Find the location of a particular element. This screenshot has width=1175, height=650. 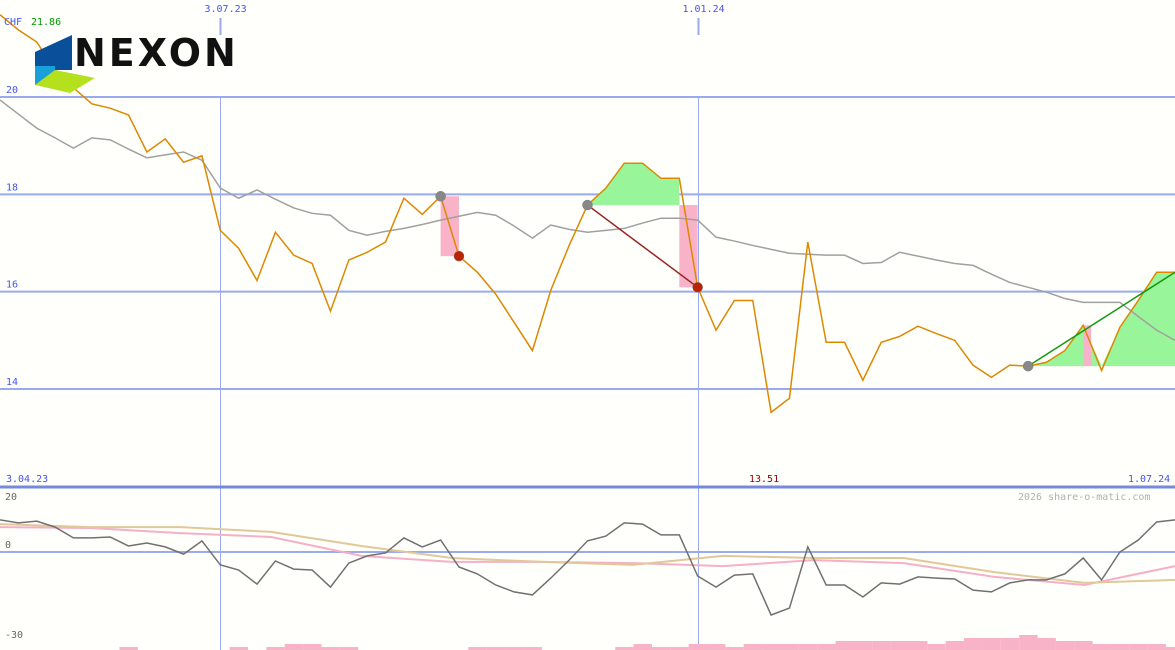

end-date-label: 1.07.24 is located at coordinates (1149, 479).